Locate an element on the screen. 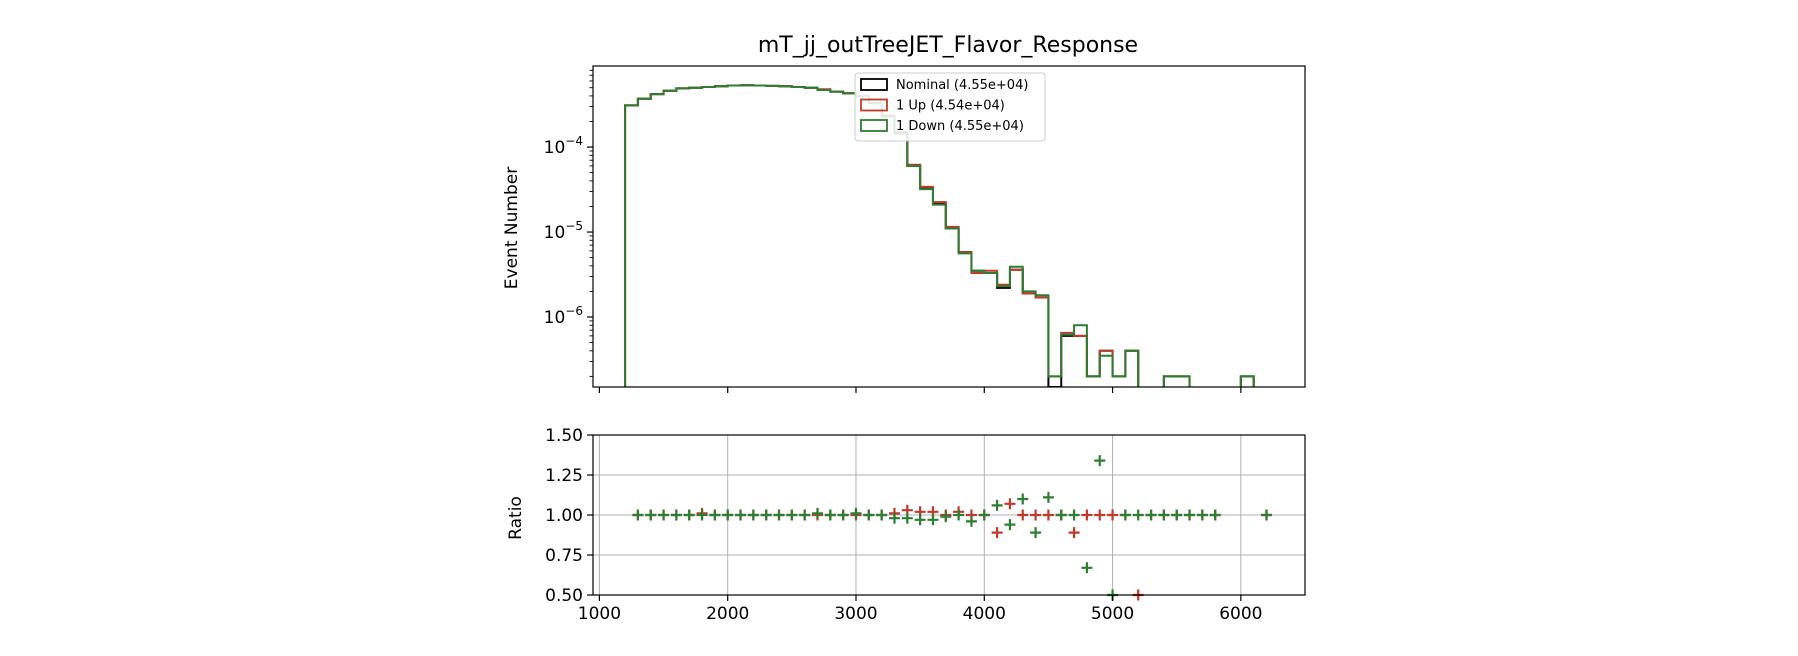 The width and height of the screenshot is (1798, 656). ratio-x-tick-label-1: 2000 is located at coordinates (727, 614).